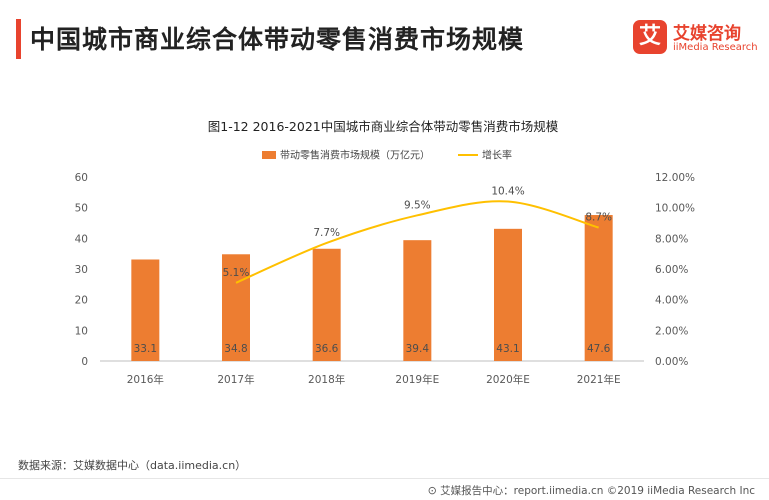 This screenshot has height=500, width=769. I want to click on legend-bar-label: 带动零售消费市场规模（万亿元）, so click(355, 155).